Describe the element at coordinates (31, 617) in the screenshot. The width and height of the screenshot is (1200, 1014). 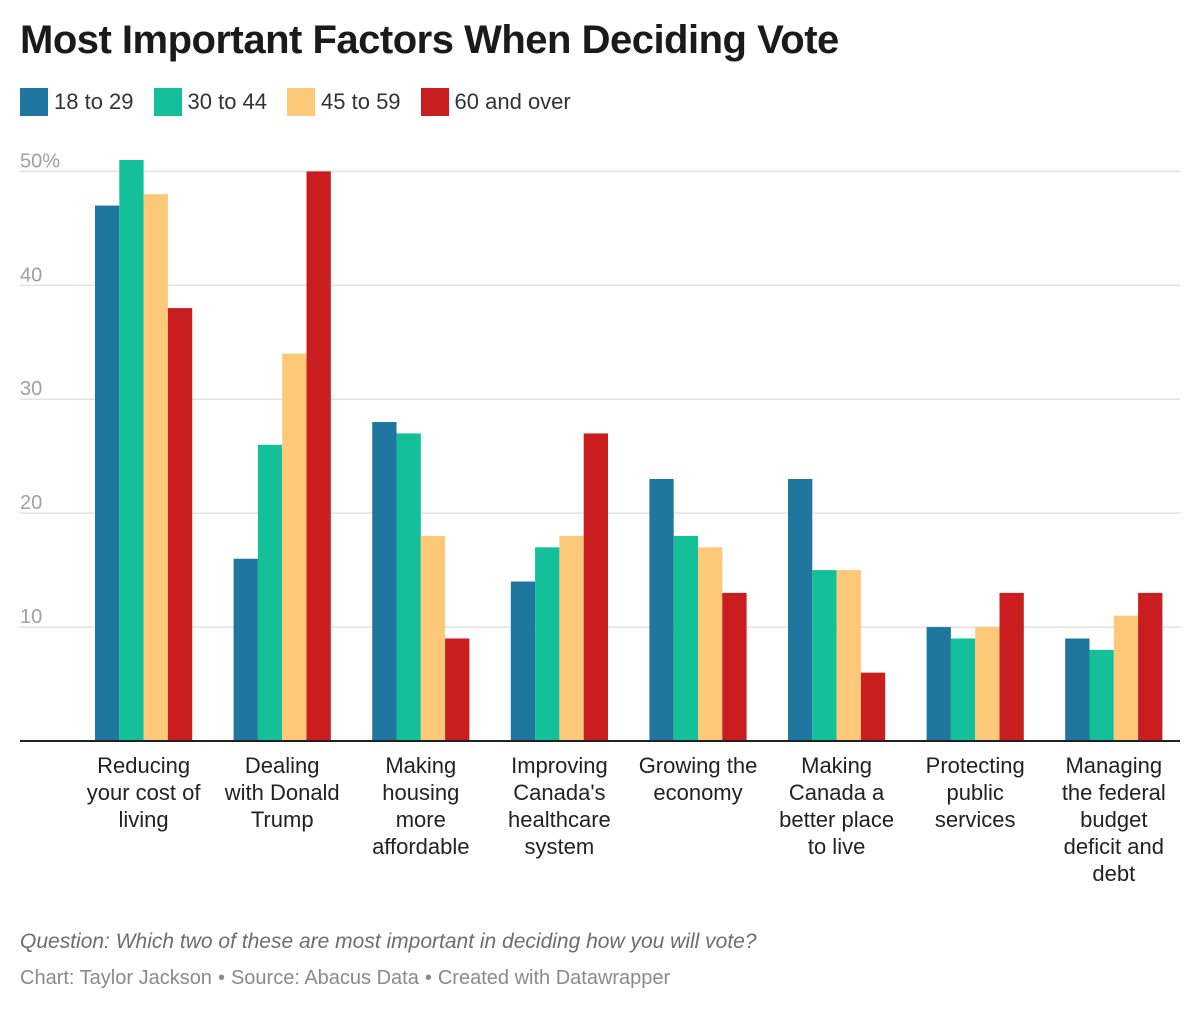
I see `y-tick-label: 10` at that location.